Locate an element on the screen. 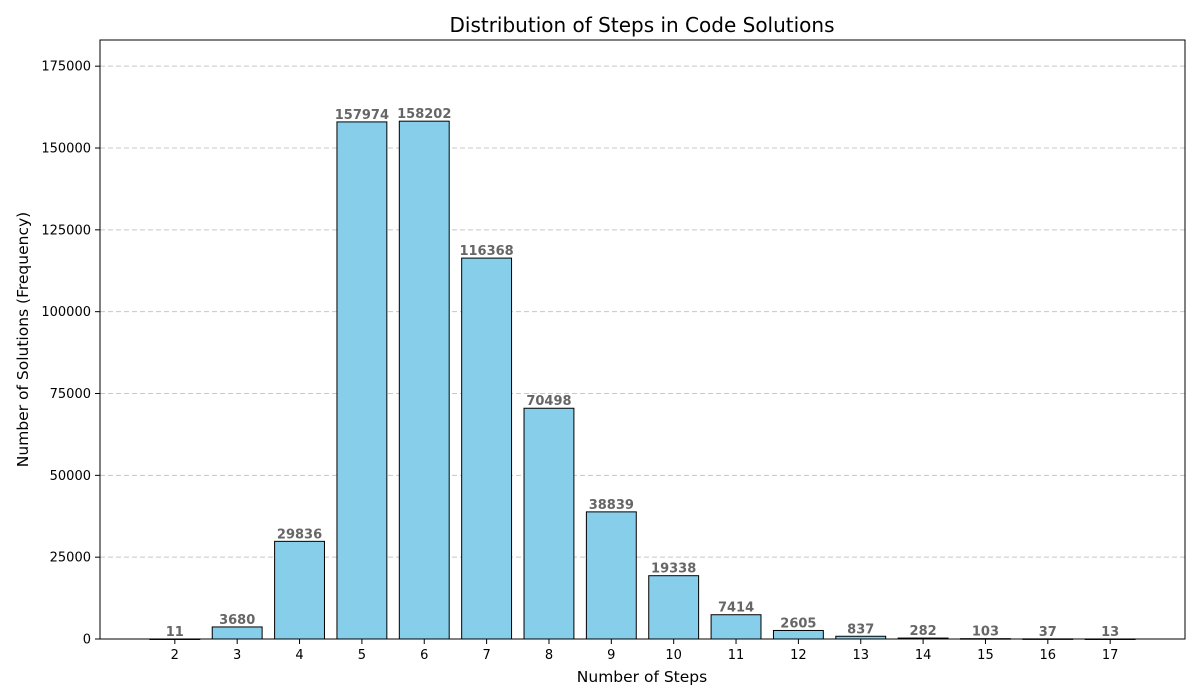 The height and width of the screenshot is (700, 1200). y-tick-label: 75000 is located at coordinates (70, 394).